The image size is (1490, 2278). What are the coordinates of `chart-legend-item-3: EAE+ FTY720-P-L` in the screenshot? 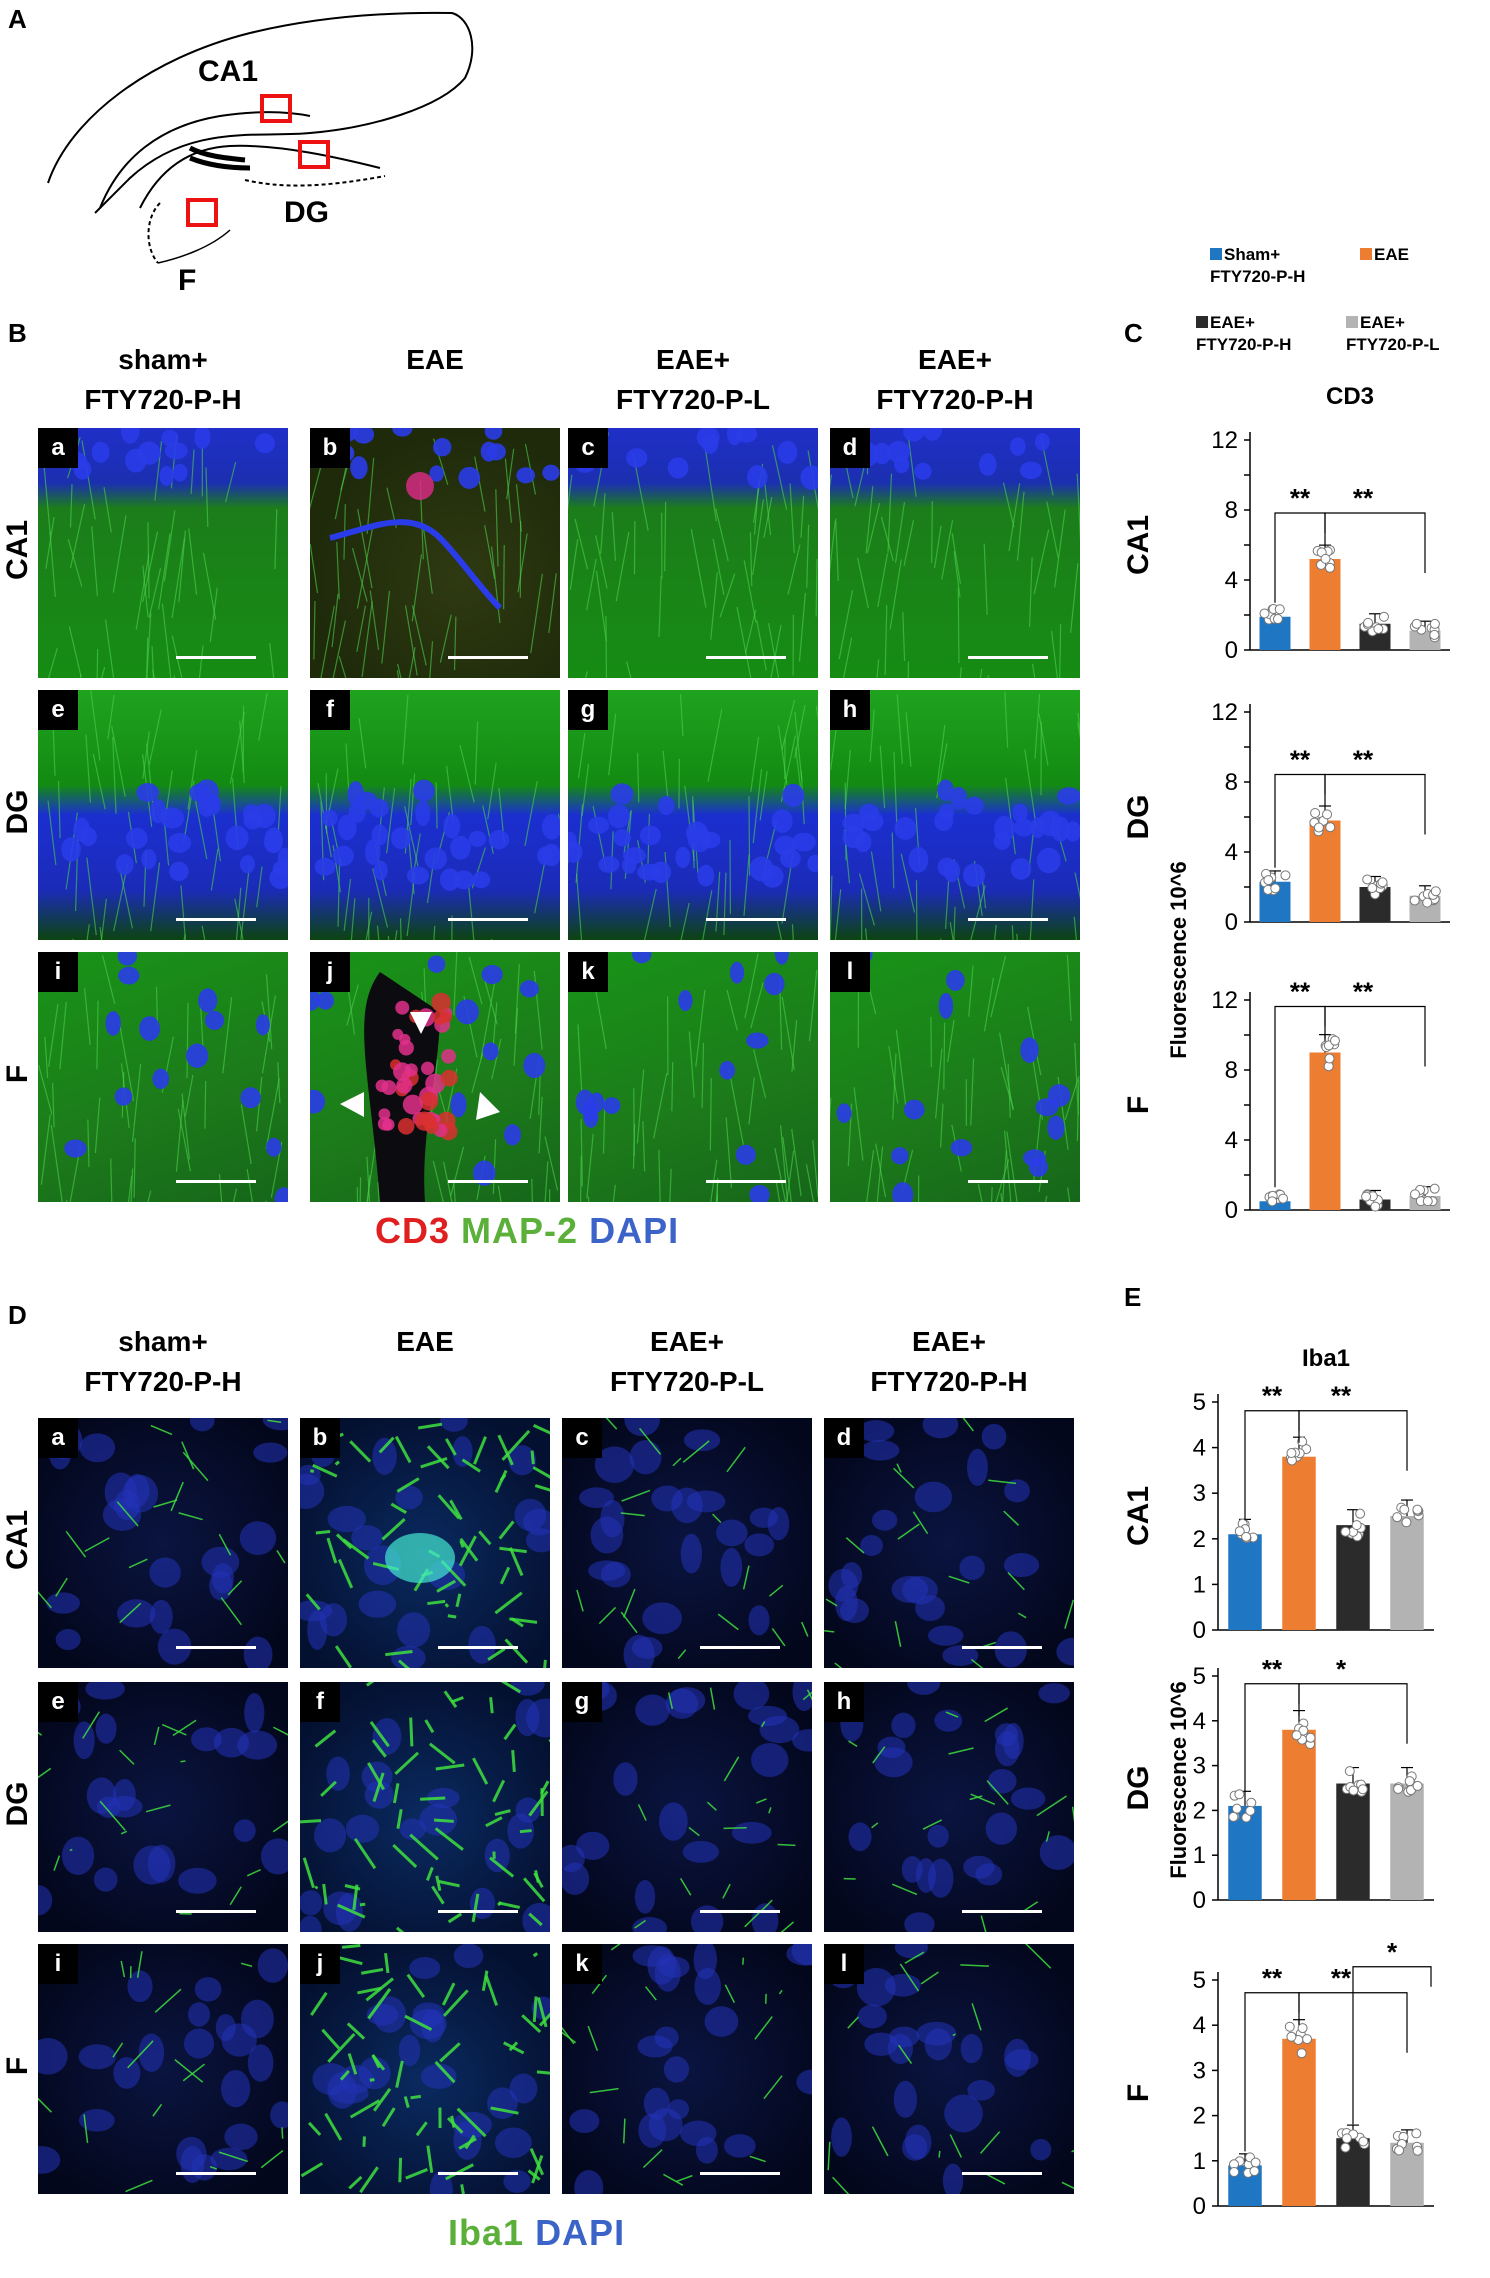 It's located at (1393, 334).